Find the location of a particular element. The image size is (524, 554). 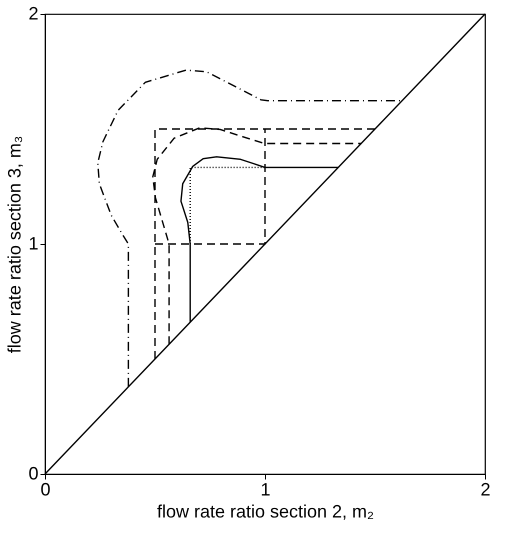

y-tick-label: 1 is located at coordinates (33, 244).